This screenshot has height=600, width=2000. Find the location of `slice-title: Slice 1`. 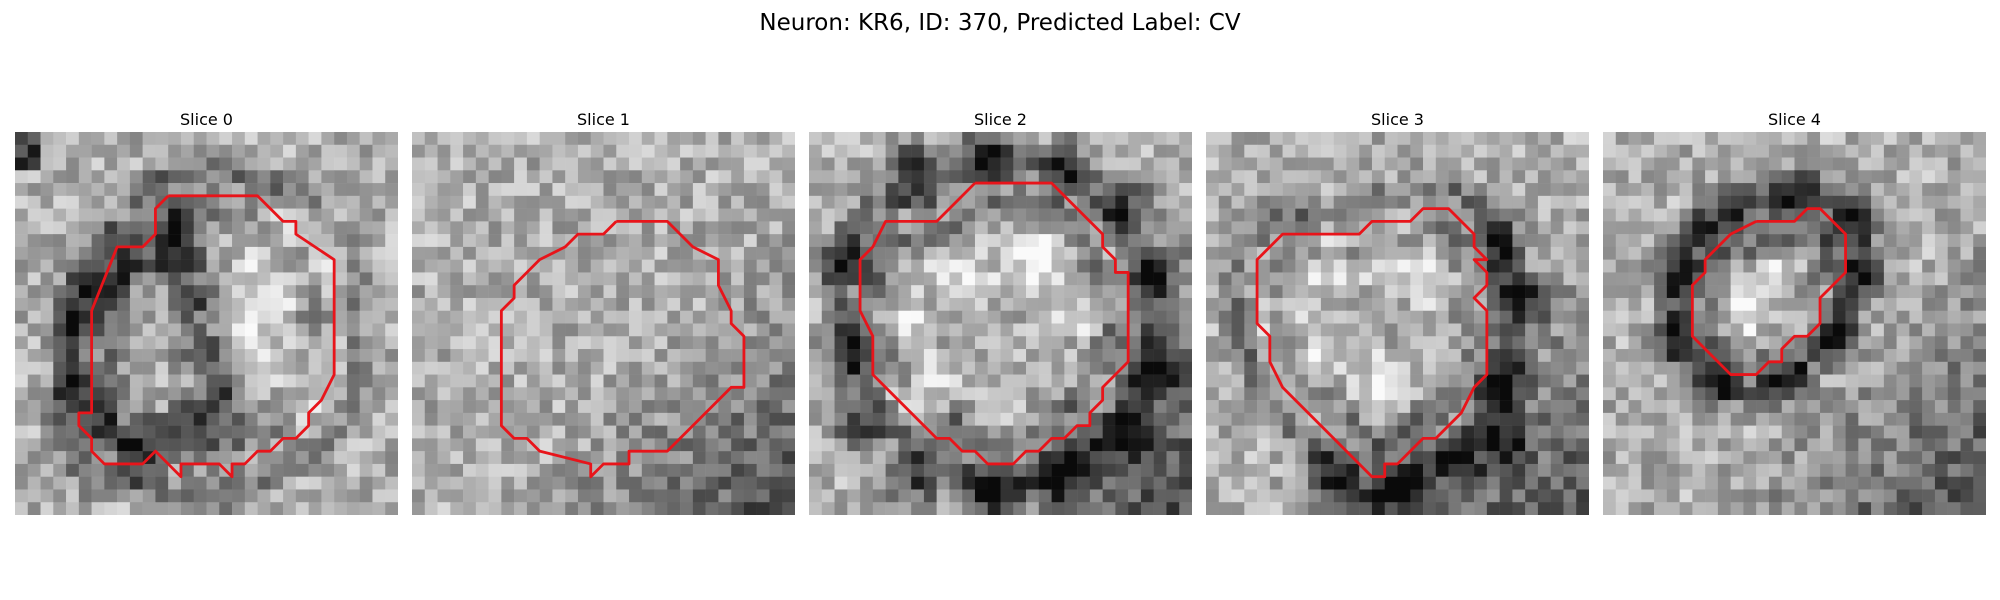

slice-title: Slice 1 is located at coordinates (603, 119).